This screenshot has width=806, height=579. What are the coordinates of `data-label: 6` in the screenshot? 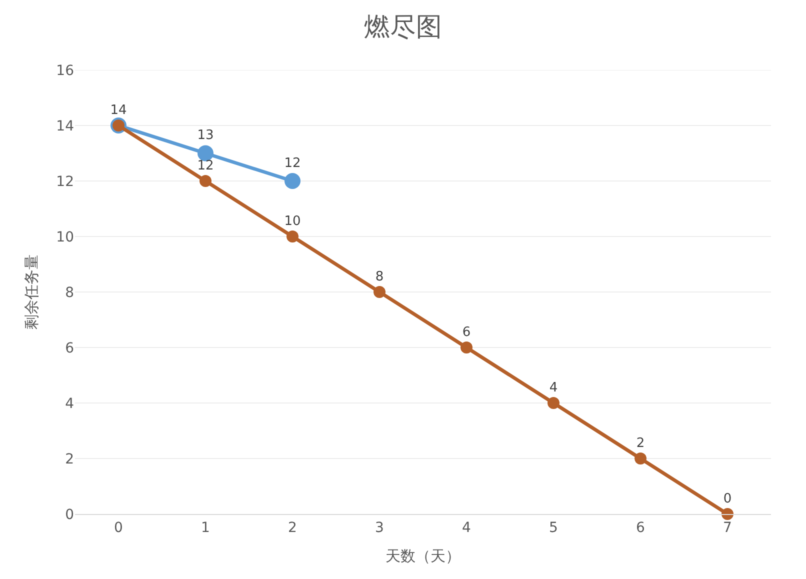 It's located at (466, 332).